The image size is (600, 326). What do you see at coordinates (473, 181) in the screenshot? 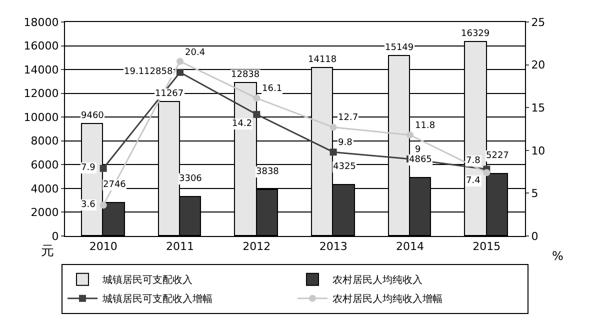
I see `data-label: 7.4` at bounding box center [473, 181].